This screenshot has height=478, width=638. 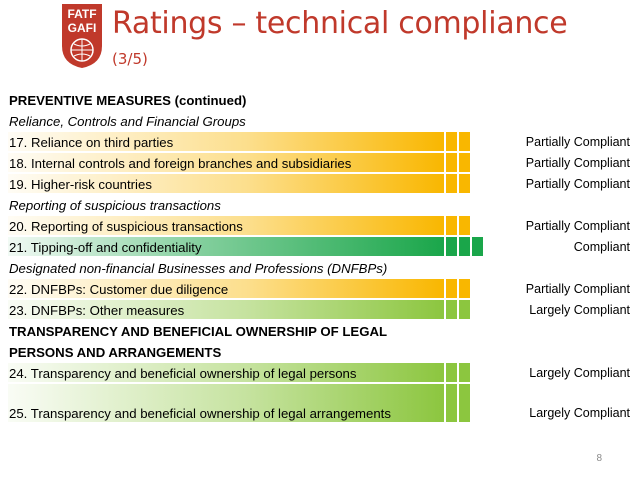 What do you see at coordinates (320, 205) in the screenshot?
I see `section-heading-row: Reporting of suspicious transactions` at bounding box center [320, 205].